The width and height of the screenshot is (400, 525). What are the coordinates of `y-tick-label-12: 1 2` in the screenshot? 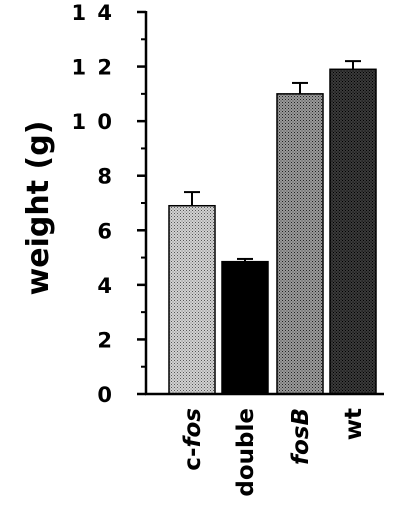 It's located at (92, 68).